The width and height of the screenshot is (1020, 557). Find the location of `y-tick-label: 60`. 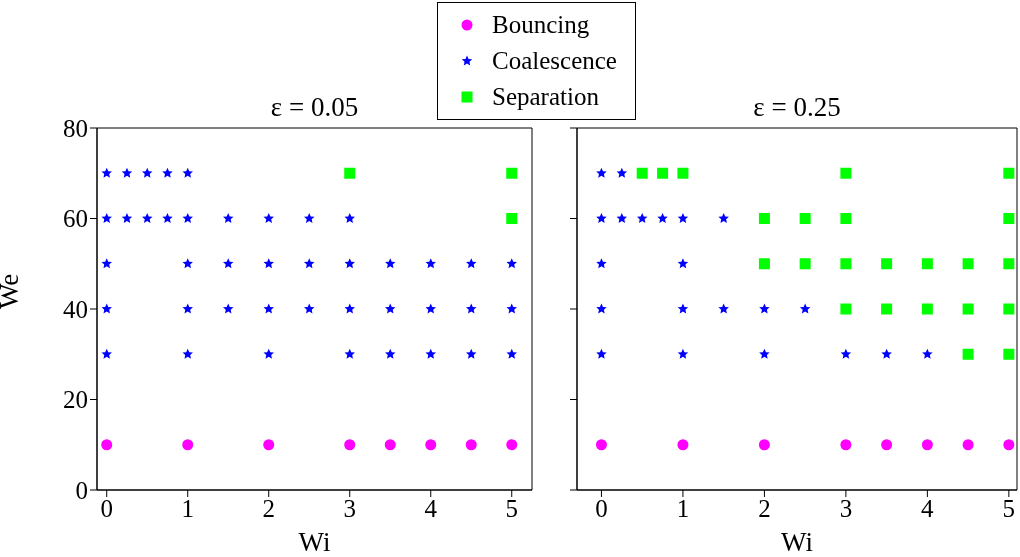

y-tick-label: 60 is located at coordinates (75, 219).